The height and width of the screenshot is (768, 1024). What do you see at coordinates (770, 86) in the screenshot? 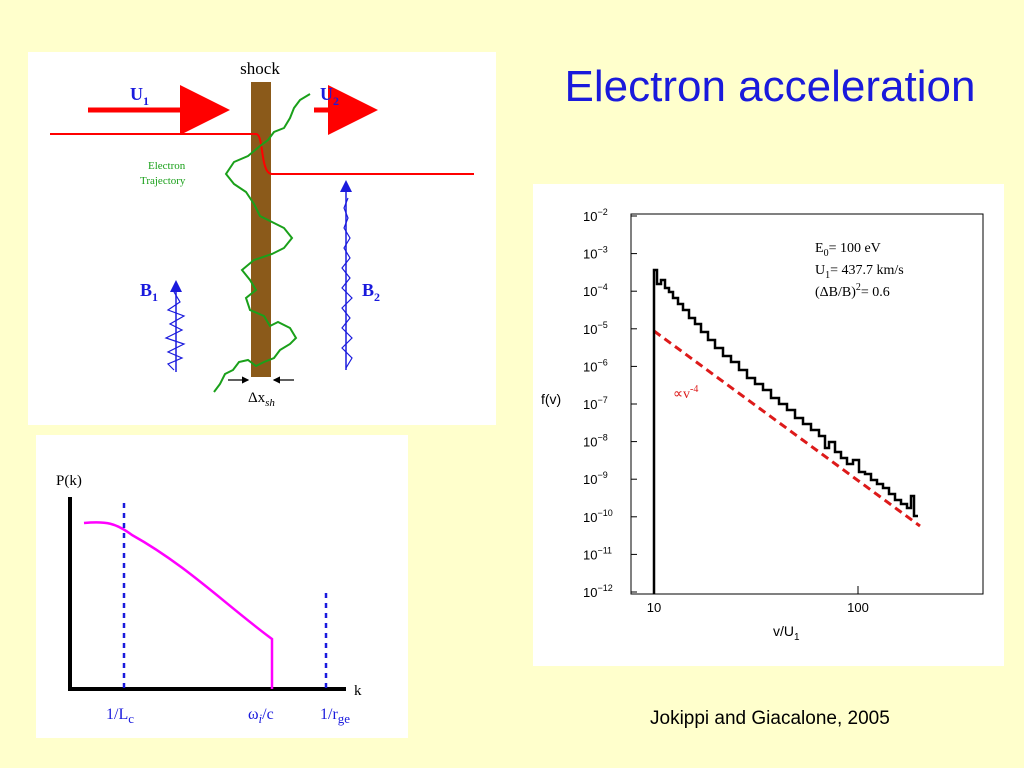
I see `slide-title: Electron acceleration` at bounding box center [770, 86].